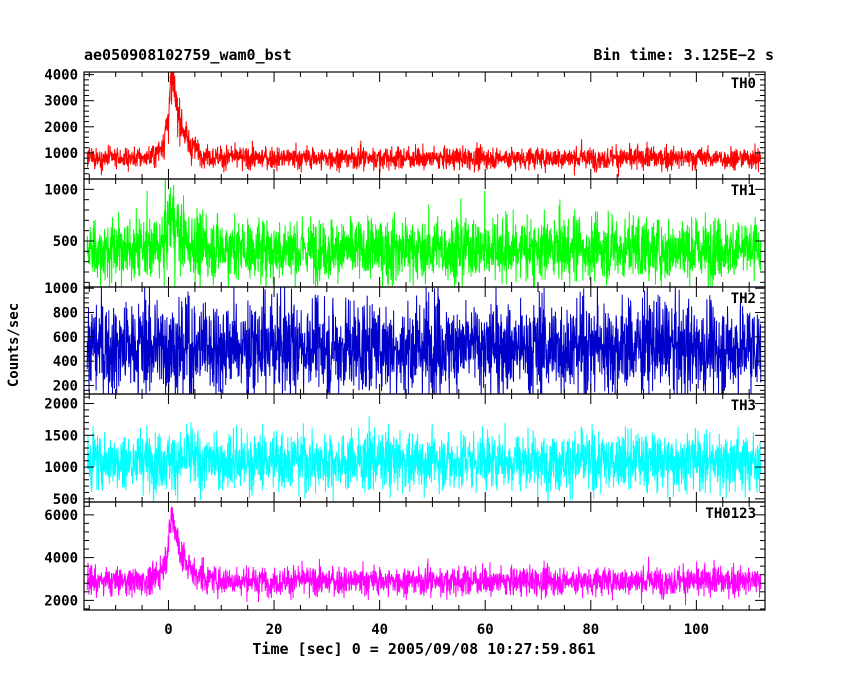 This screenshot has width=850, height=680. Describe the element at coordinates (743, 191) in the screenshot. I see `panel-label: TH1` at that location.